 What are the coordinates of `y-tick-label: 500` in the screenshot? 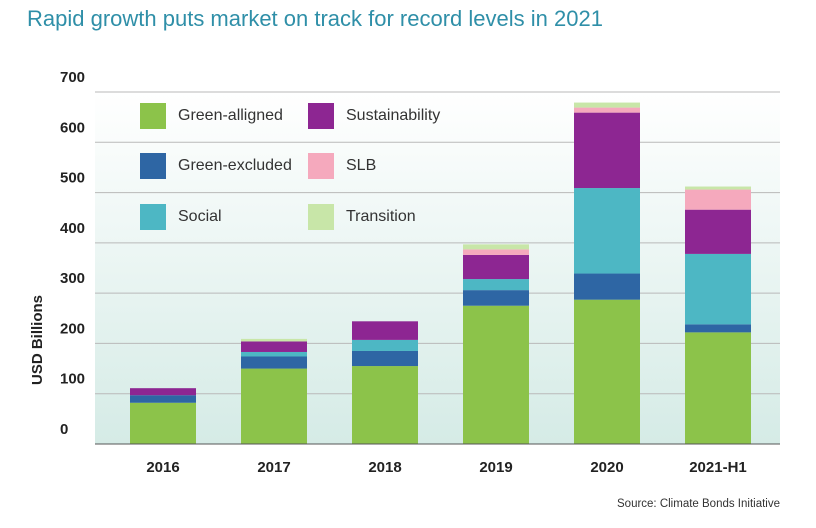 It's located at (72, 178).